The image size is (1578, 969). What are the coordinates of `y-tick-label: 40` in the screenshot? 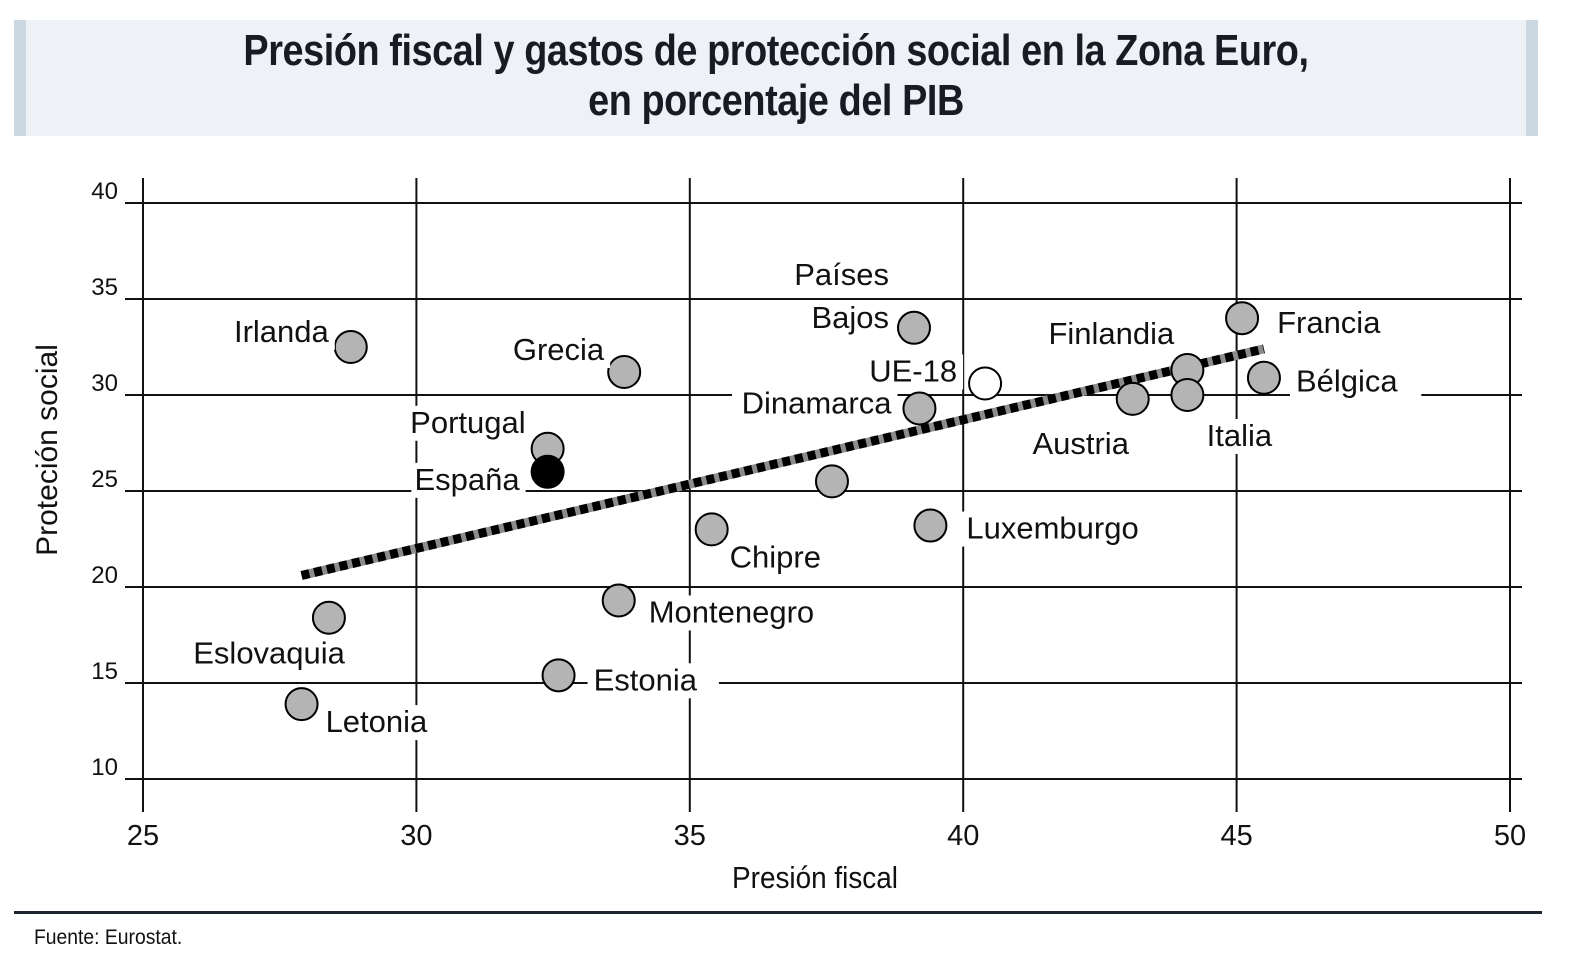 It's located at (104, 191).